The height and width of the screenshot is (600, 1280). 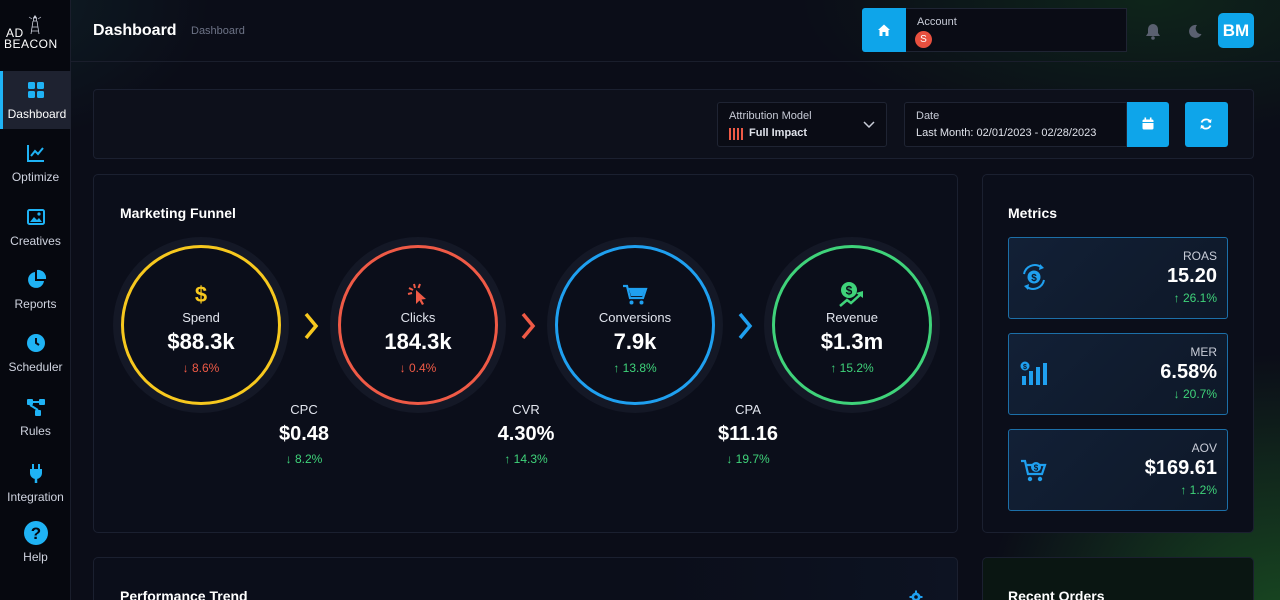 I want to click on metric-card-aov: $ AOV $169.61 ↑ 1.2%, so click(x=1118, y=470).